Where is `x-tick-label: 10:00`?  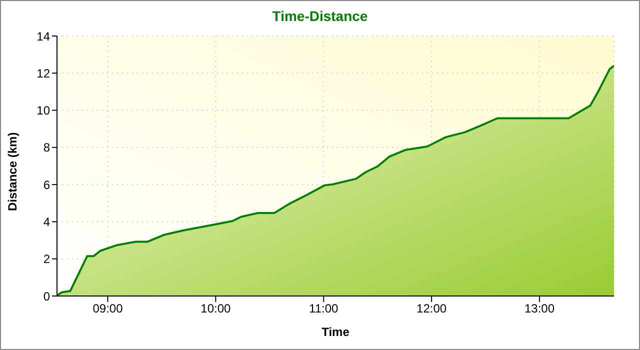
x-tick-label: 10:00 is located at coordinates (216, 309).